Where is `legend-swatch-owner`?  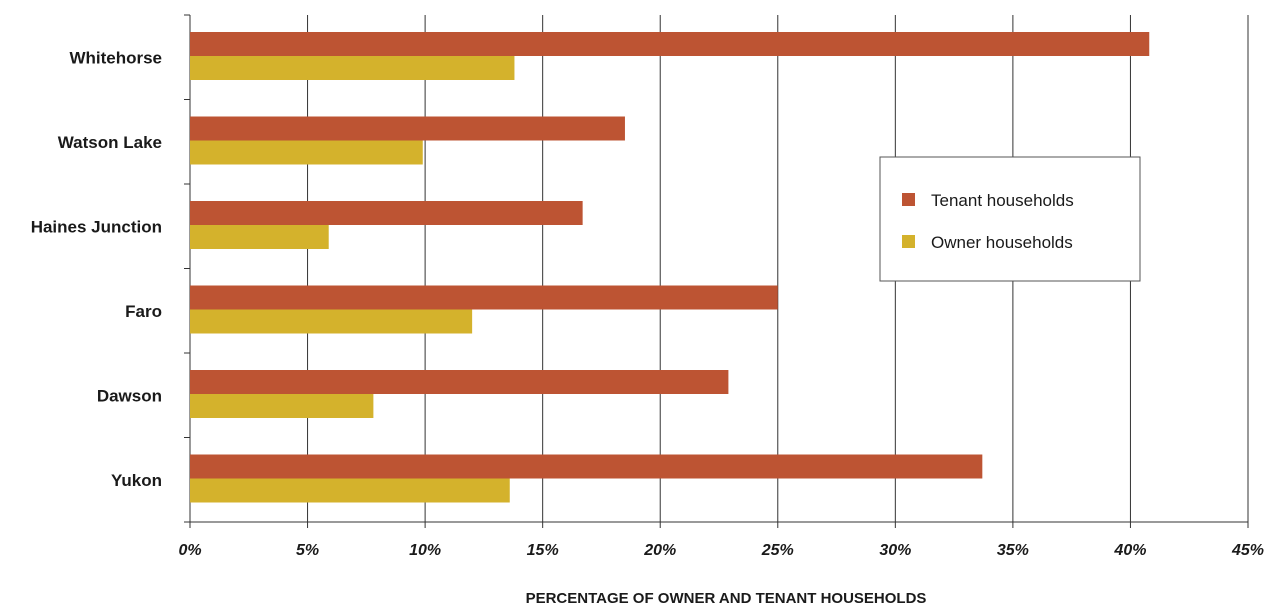
legend-swatch-owner is located at coordinates (908, 241).